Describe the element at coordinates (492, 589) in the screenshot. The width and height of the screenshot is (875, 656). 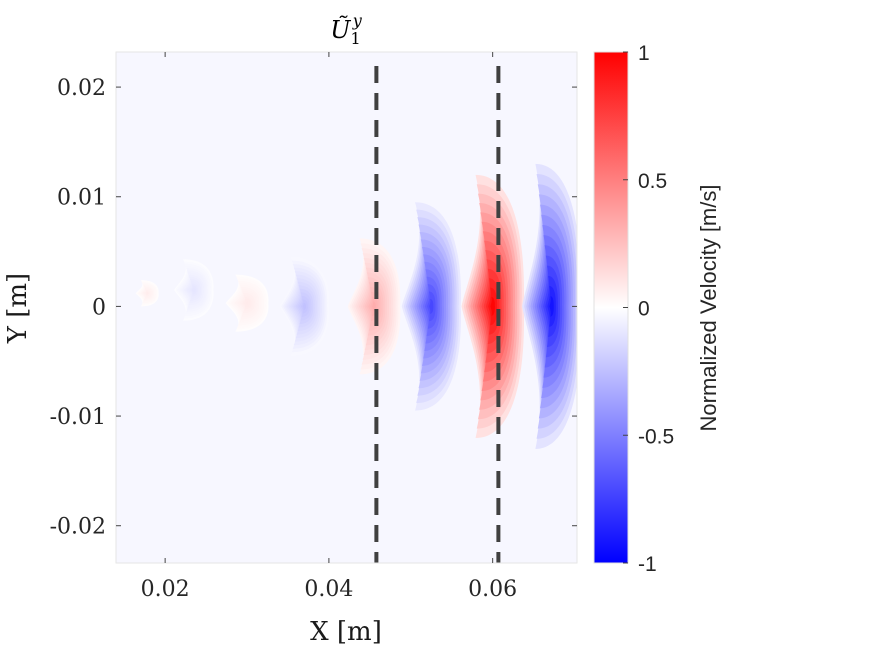
I see `x-tick-label: 0.06` at that location.